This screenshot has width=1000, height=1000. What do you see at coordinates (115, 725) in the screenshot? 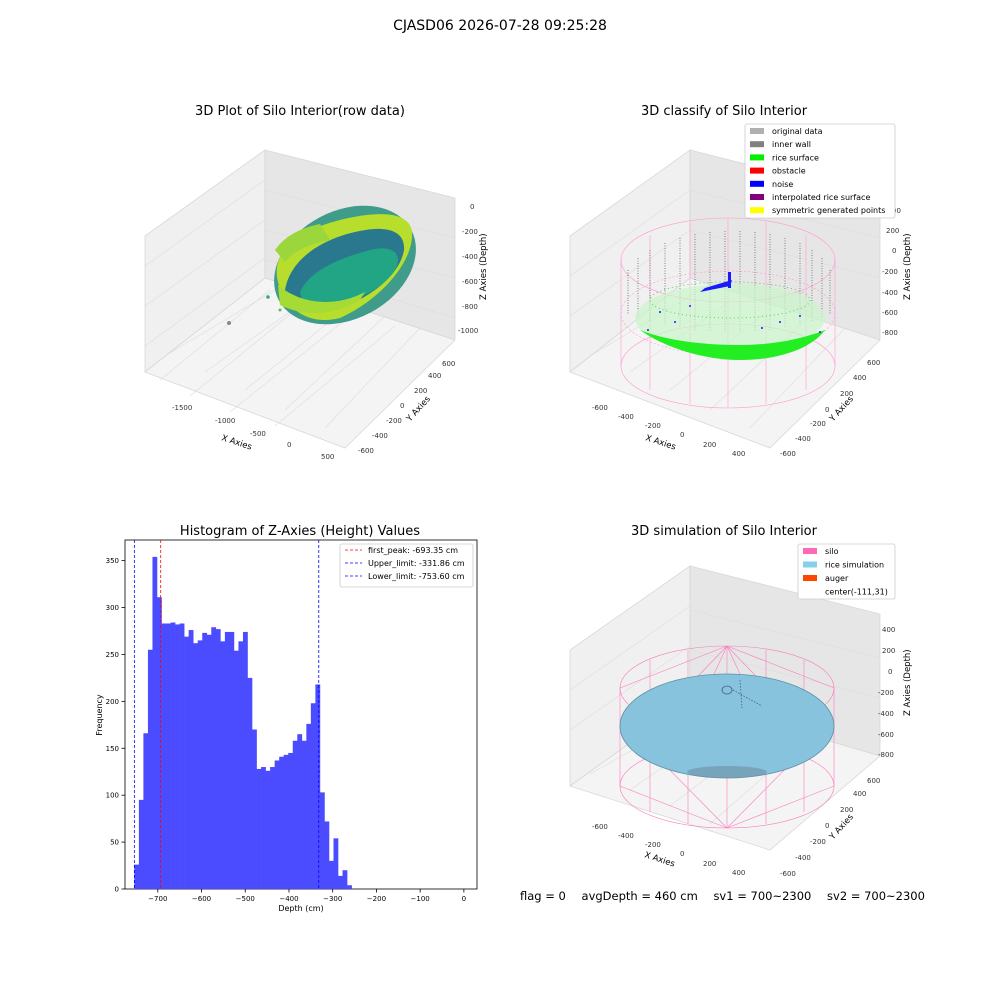
I see `histogram-y-ticks: 0 50 100 150 200 250 300 350` at bounding box center [115, 725].